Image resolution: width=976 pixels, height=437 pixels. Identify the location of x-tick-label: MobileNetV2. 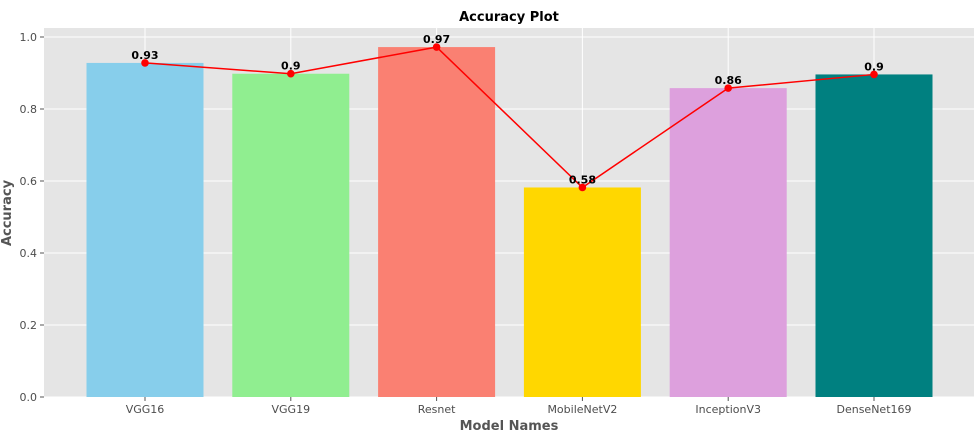
(582, 409).